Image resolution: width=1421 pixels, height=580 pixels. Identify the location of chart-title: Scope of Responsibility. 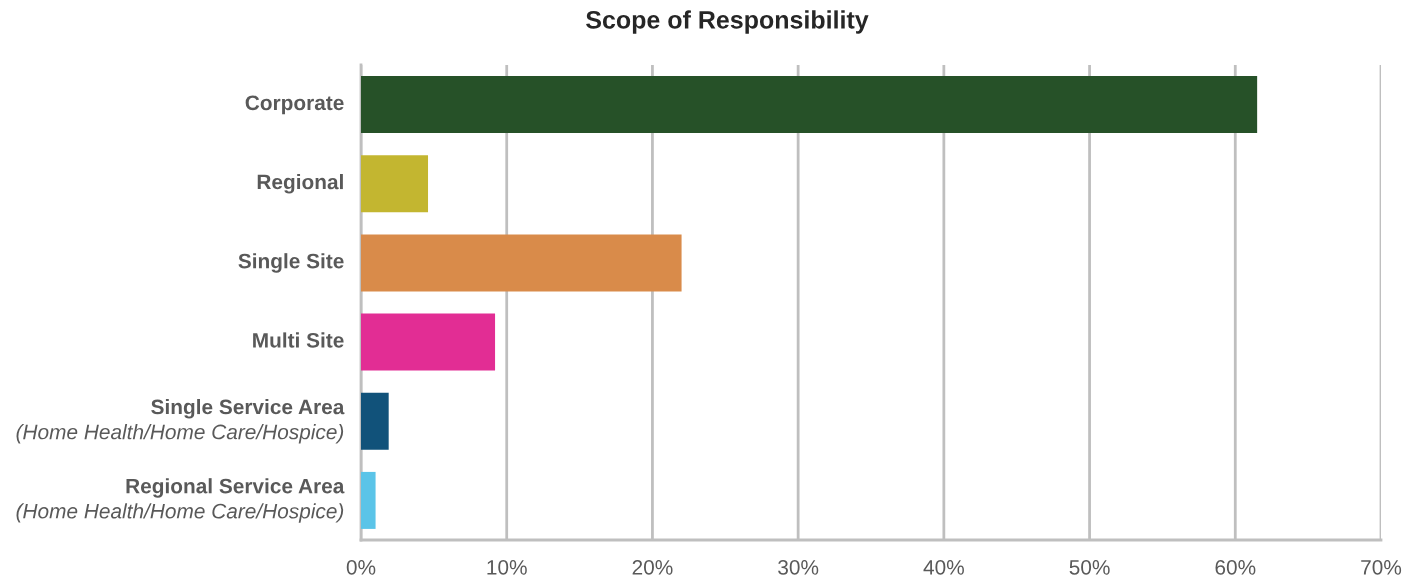
(727, 22).